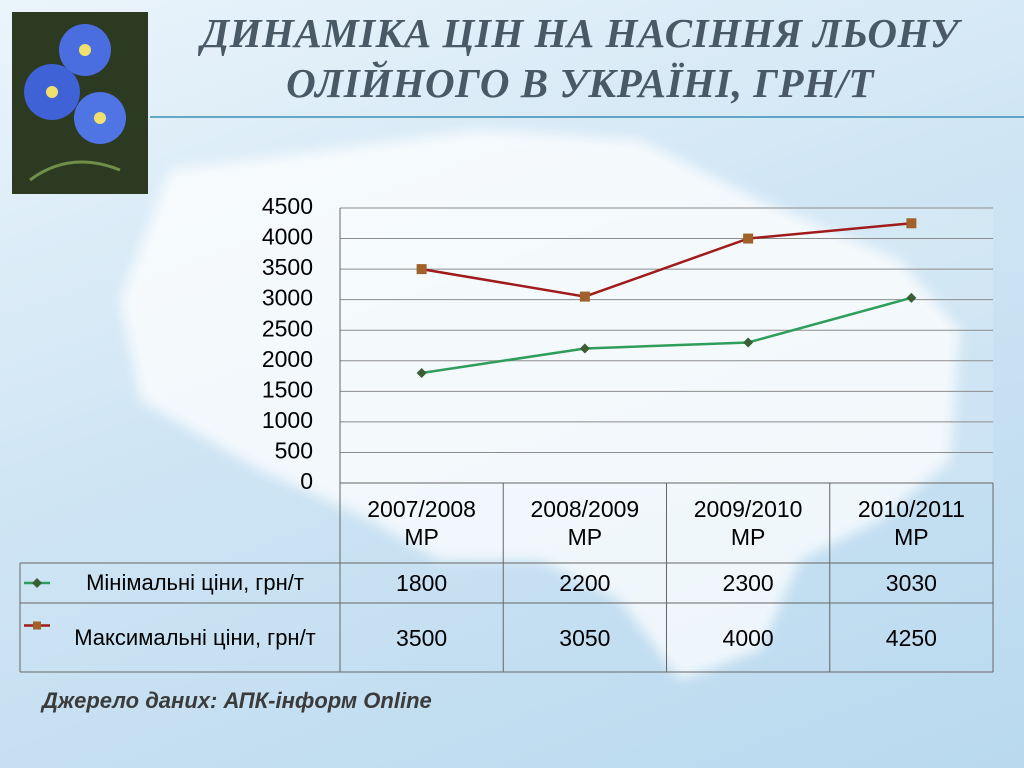 Image resolution: width=1024 pixels, height=768 pixels. Describe the element at coordinates (287, 237) in the screenshot. I see `y-tick-label: 4000` at that location.